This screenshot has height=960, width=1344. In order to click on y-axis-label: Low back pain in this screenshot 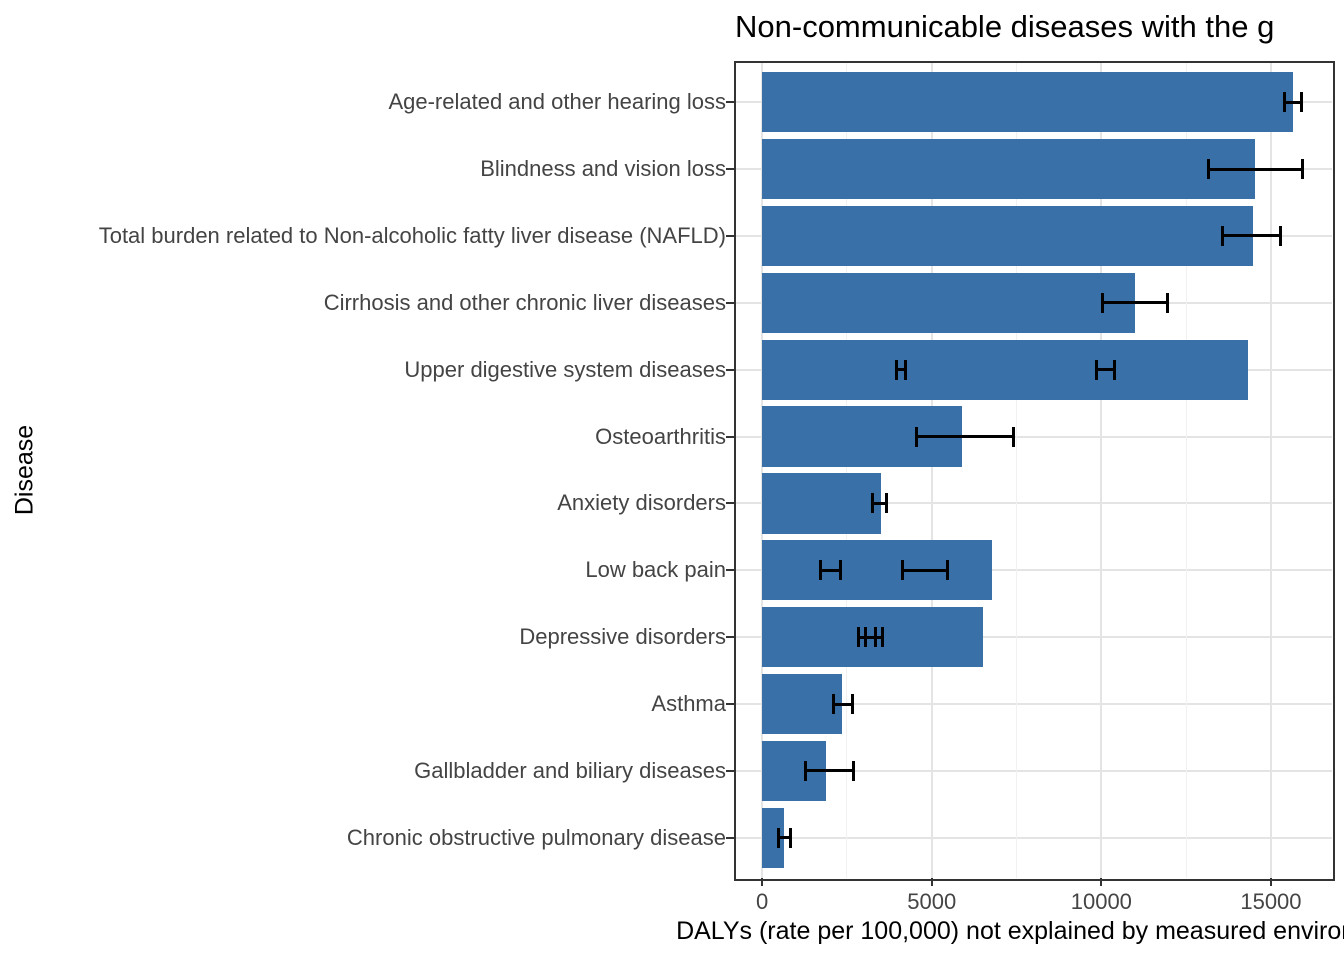, I will do `click(655, 570)`.